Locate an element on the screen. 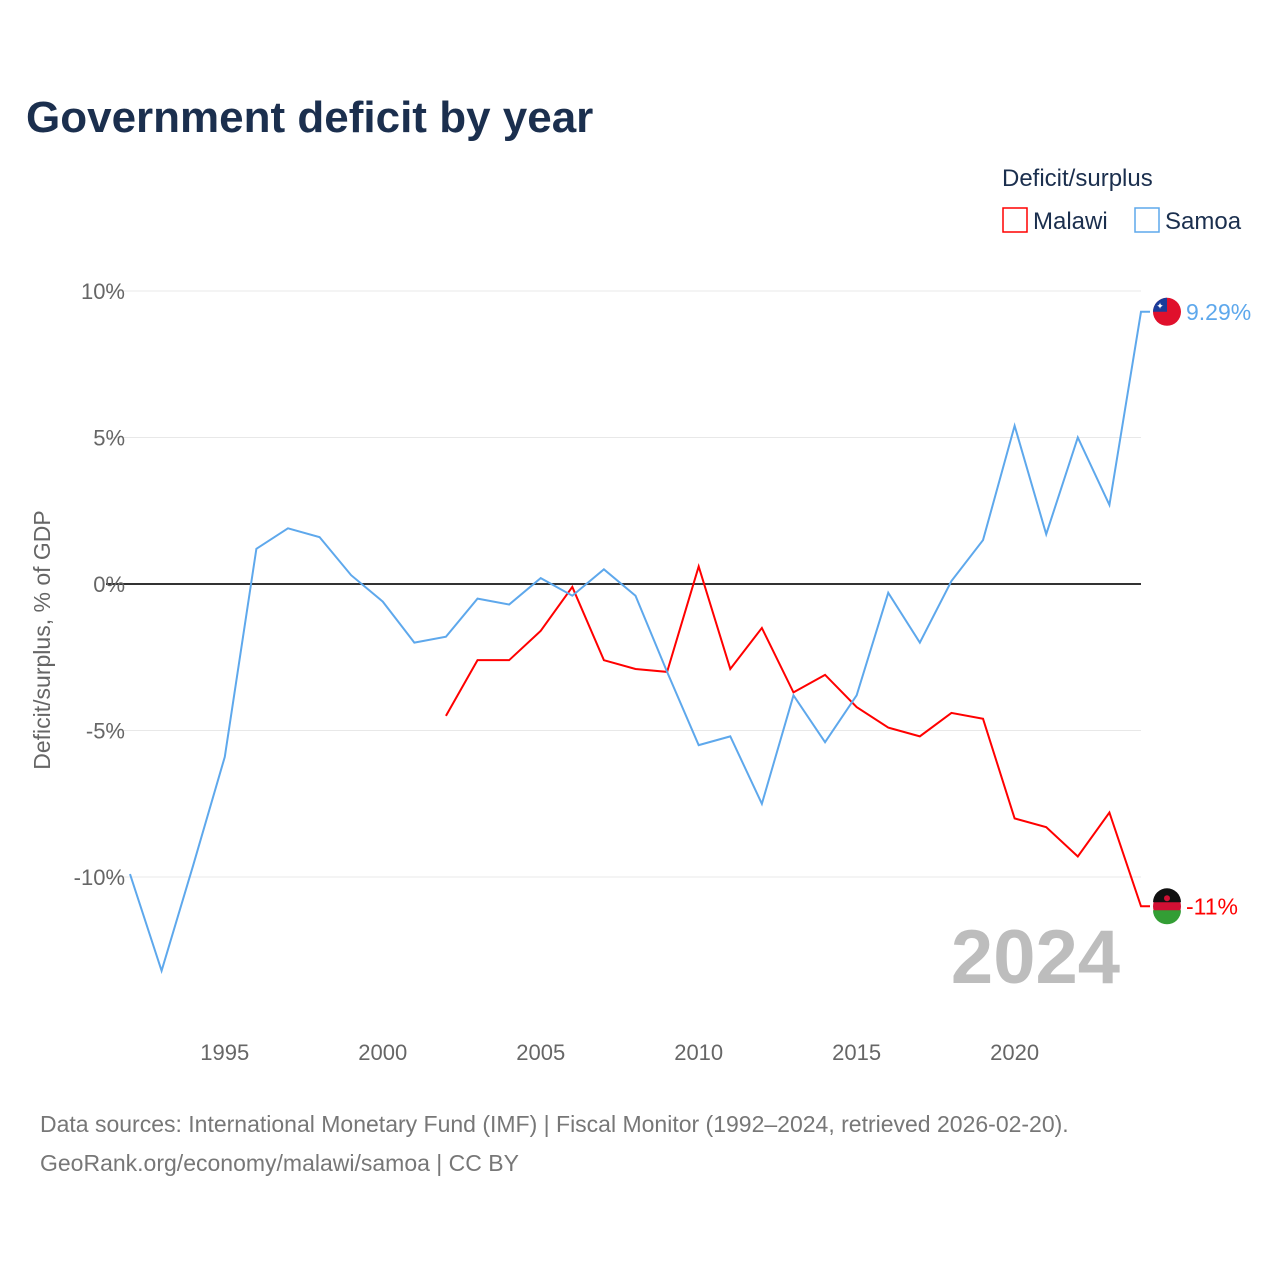 The height and width of the screenshot is (1280, 1280). legend-label-samoa: Samoa is located at coordinates (1203, 221).